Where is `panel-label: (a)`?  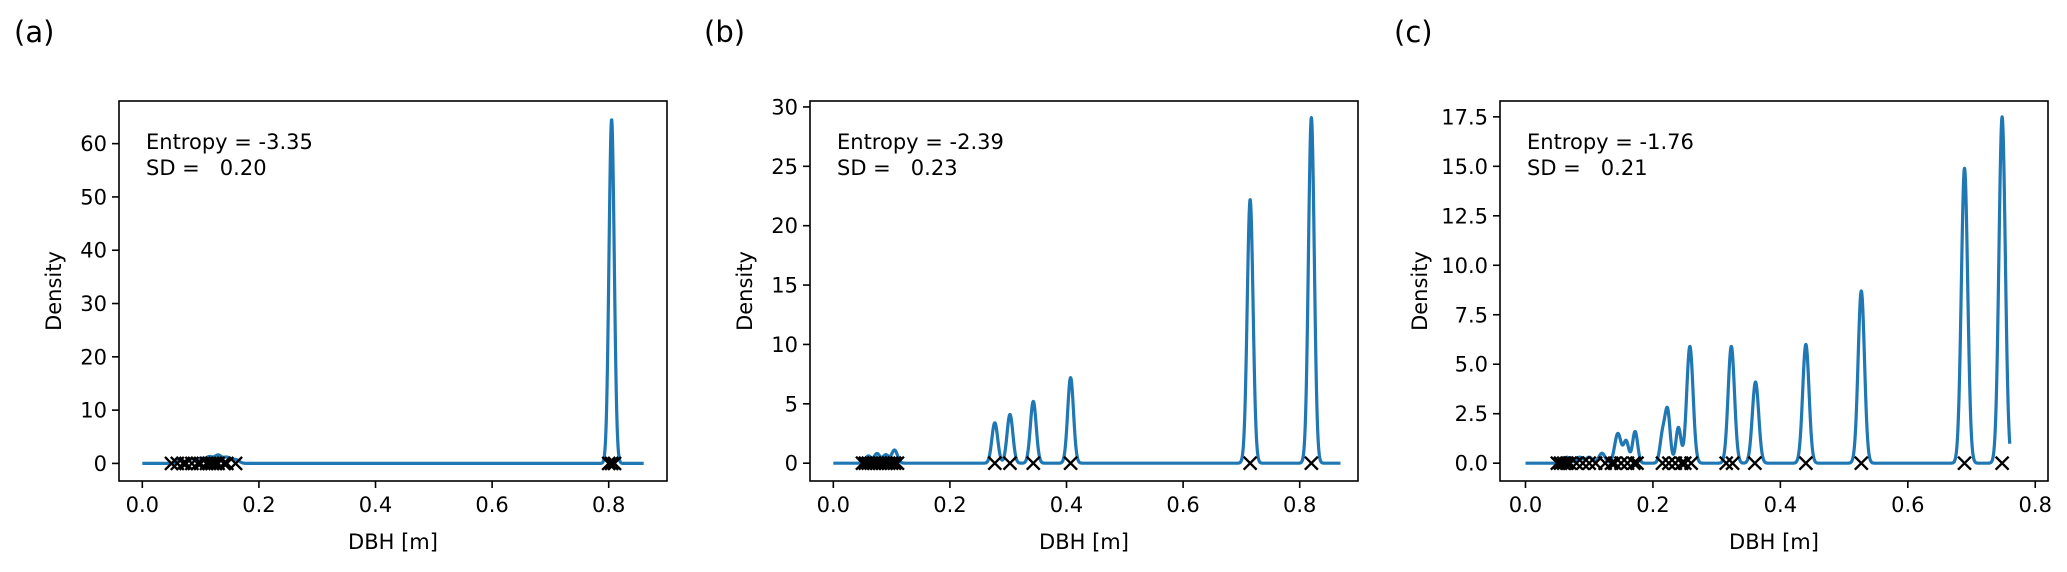 panel-label: (a) is located at coordinates (34, 32).